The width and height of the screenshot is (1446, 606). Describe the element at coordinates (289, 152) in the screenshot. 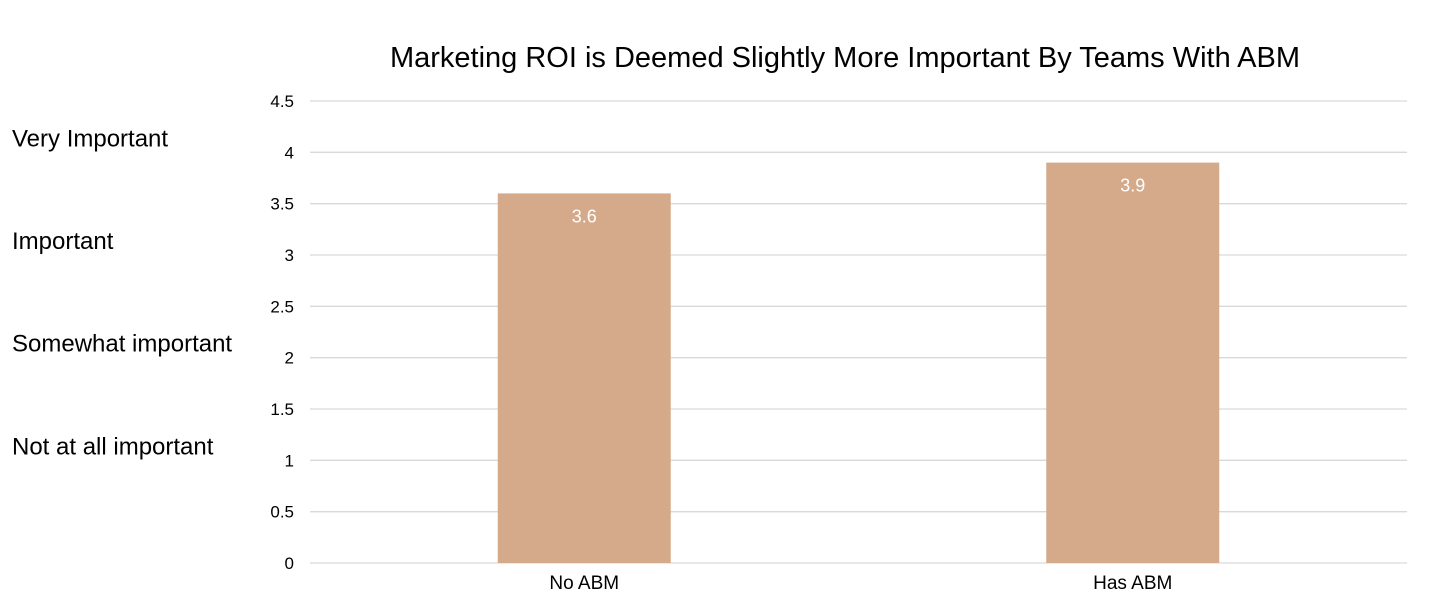

I see `y-tick-label: 4` at that location.